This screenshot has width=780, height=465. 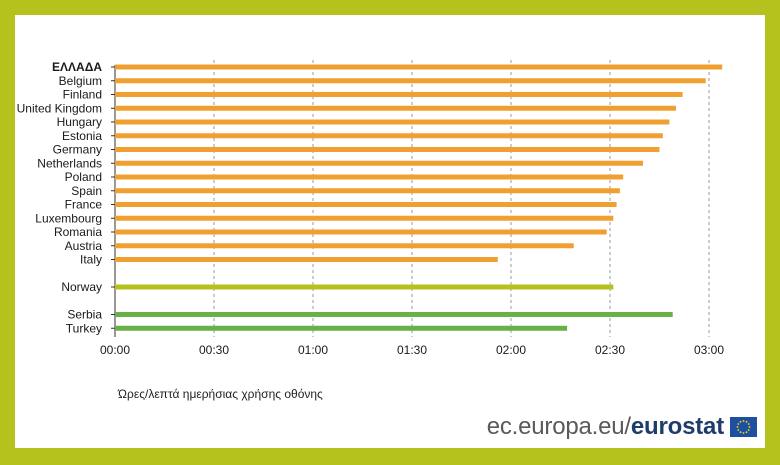 What do you see at coordinates (84, 205) in the screenshot?
I see `category-label: France` at bounding box center [84, 205].